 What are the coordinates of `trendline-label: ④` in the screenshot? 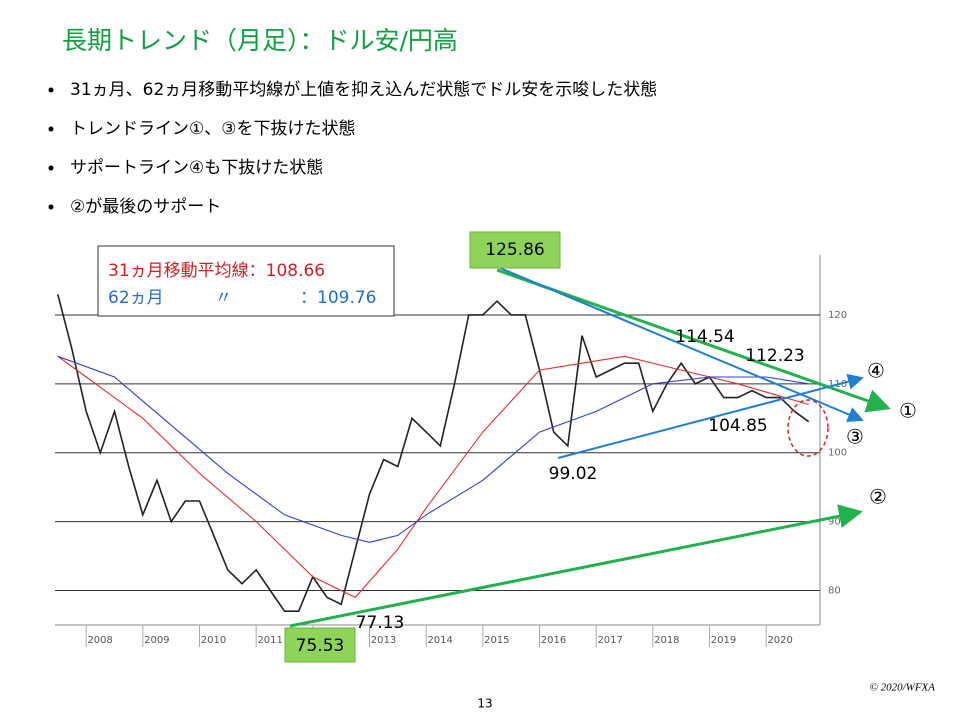 It's located at (876, 371).